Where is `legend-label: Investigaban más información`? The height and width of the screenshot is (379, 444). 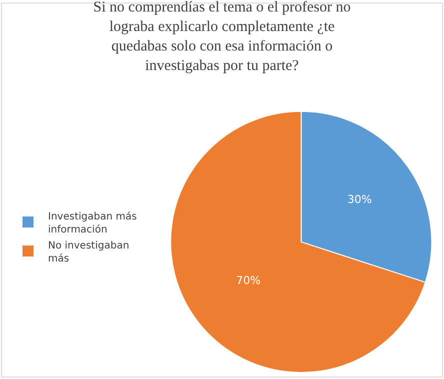
legend-label: Investigaban más información is located at coordinates (92, 223).